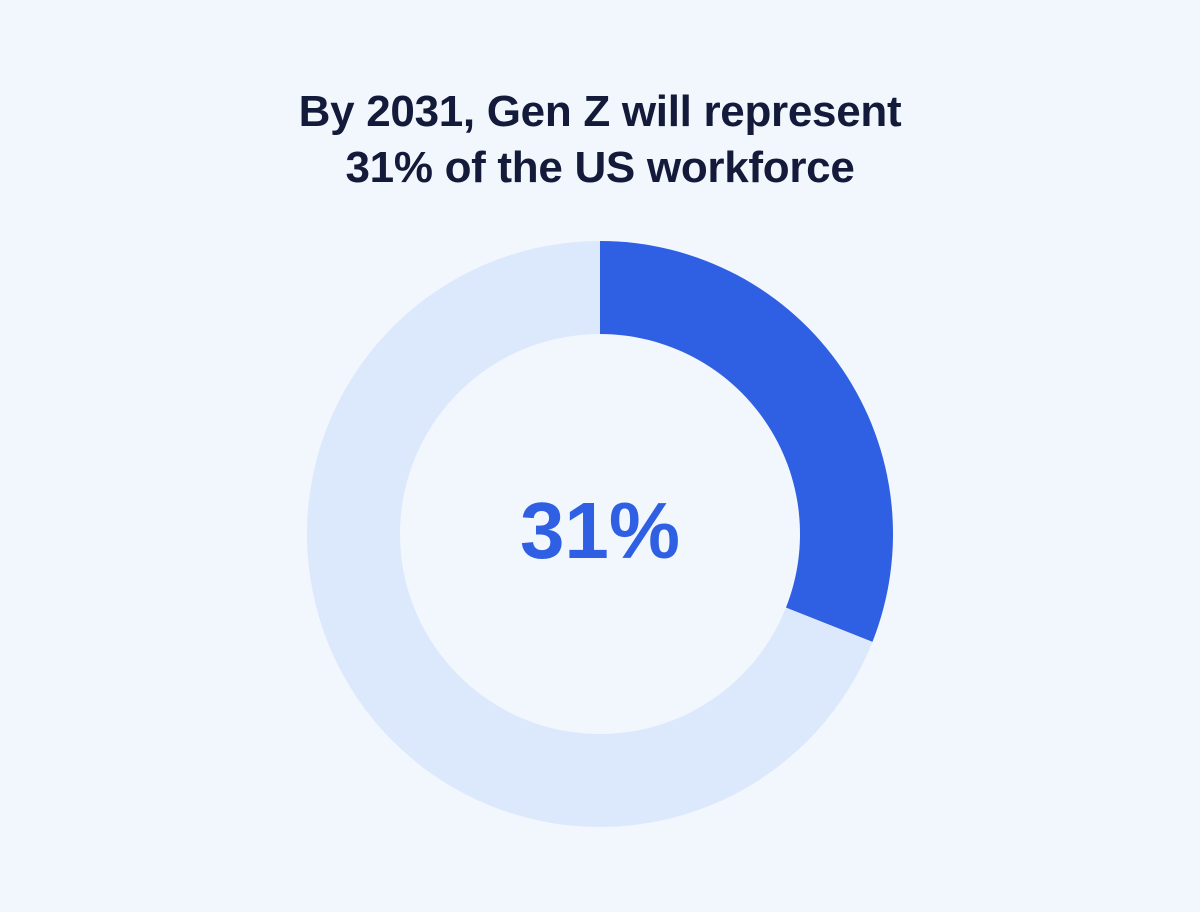 This screenshot has width=1200, height=912. I want to click on chart-title-line-1: By 2031, Gen Z will represent, so click(600, 111).